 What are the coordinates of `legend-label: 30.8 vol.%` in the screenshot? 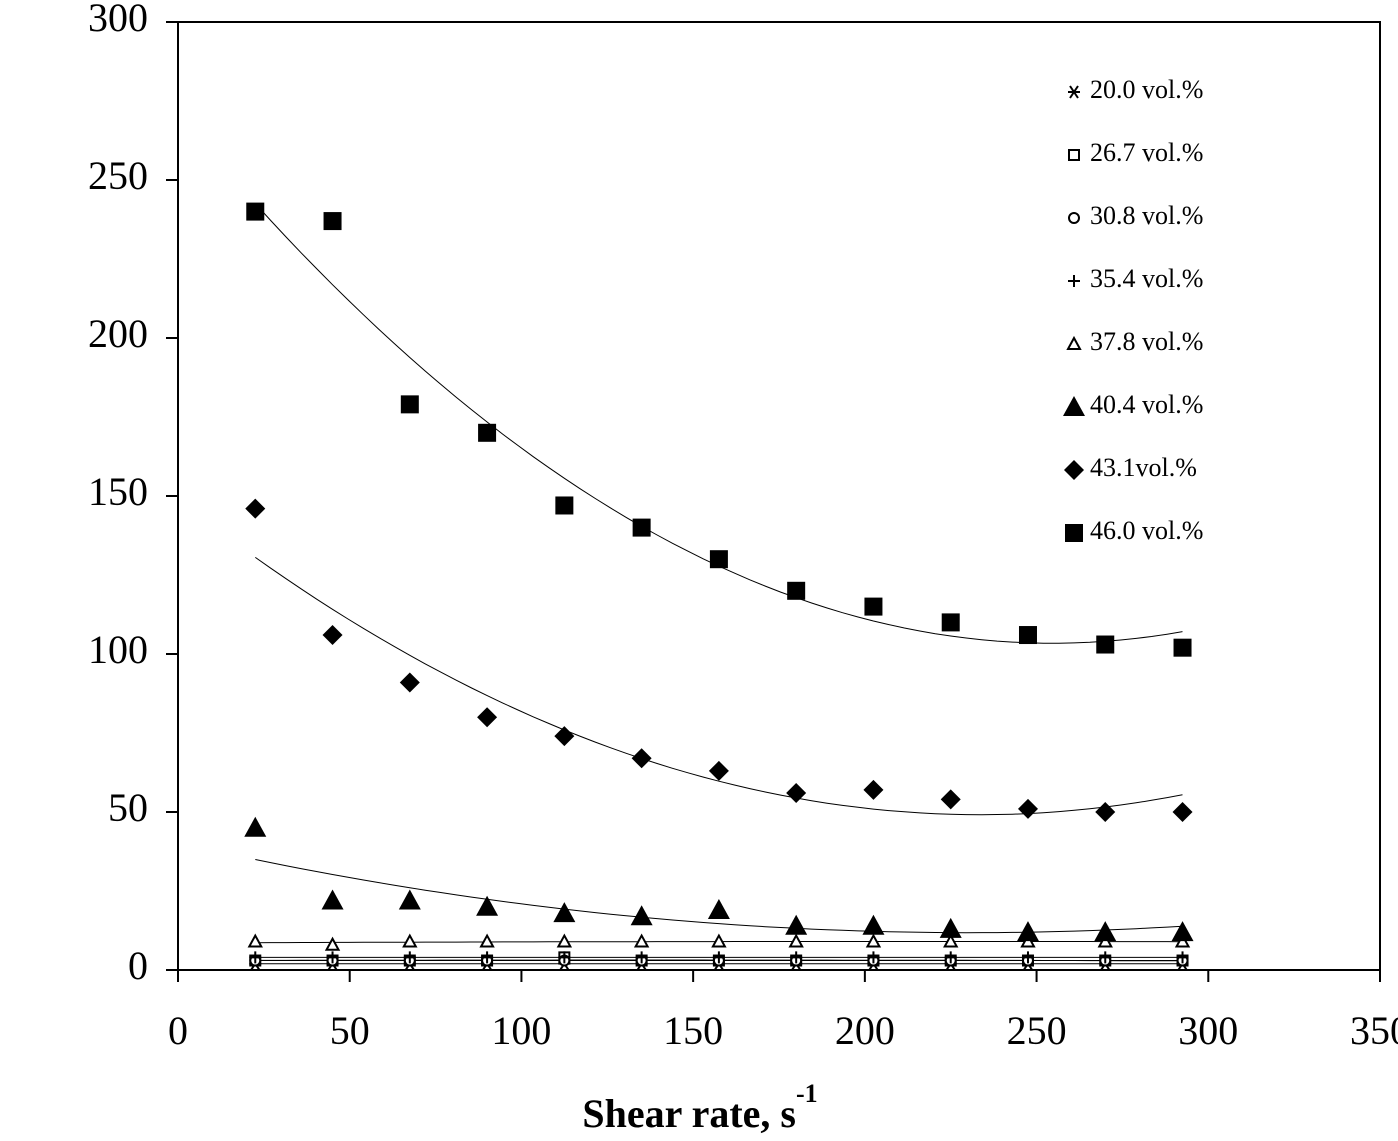 It's located at (1146, 215).